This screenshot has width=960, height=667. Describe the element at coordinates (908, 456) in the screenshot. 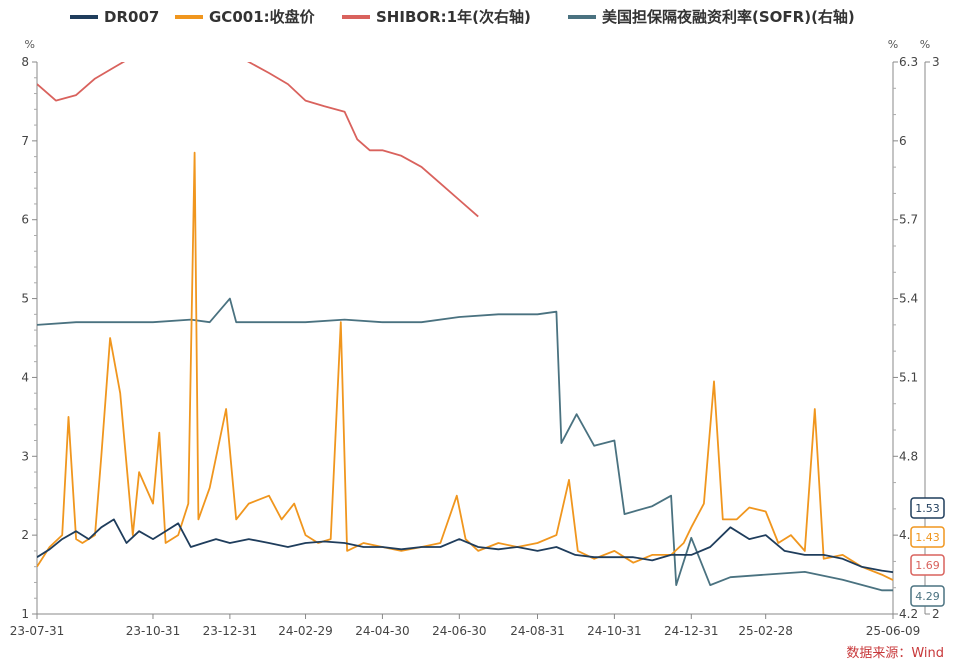

I see `right-tick-label: 4.8` at that location.